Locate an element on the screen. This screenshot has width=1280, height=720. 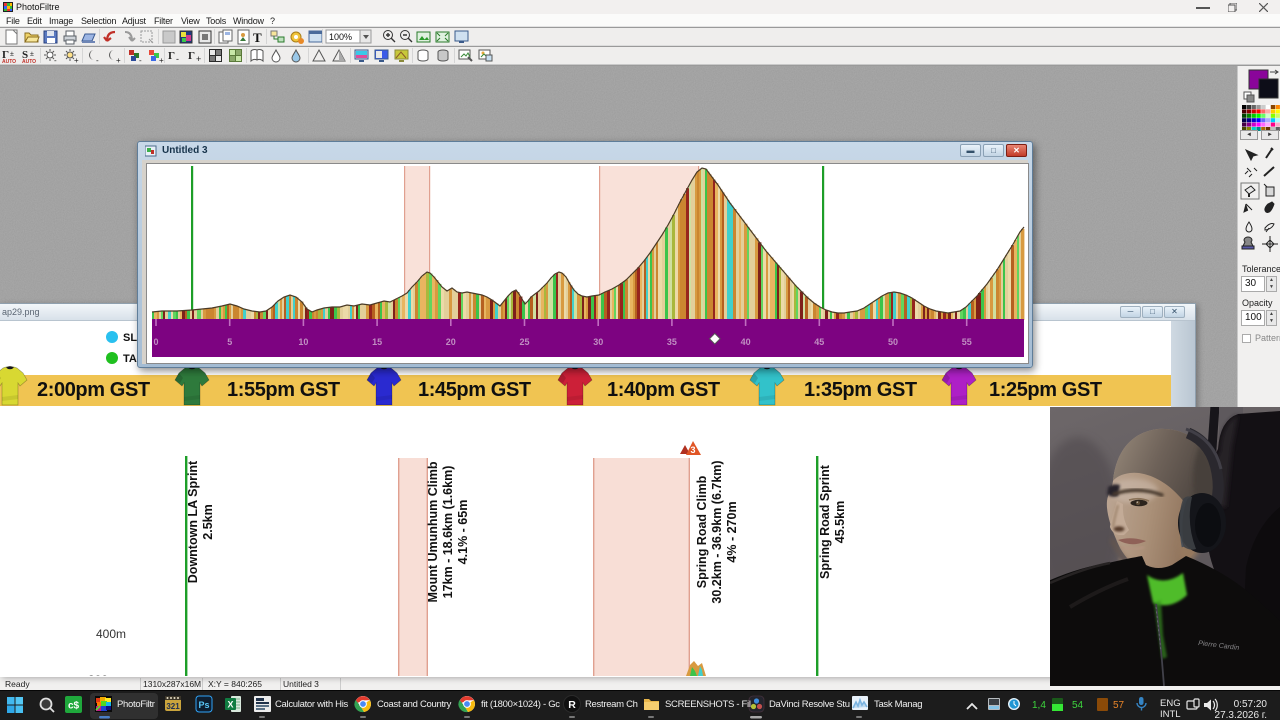
svg-text: Spring Road Sprint is located at coordinates (825, 521).